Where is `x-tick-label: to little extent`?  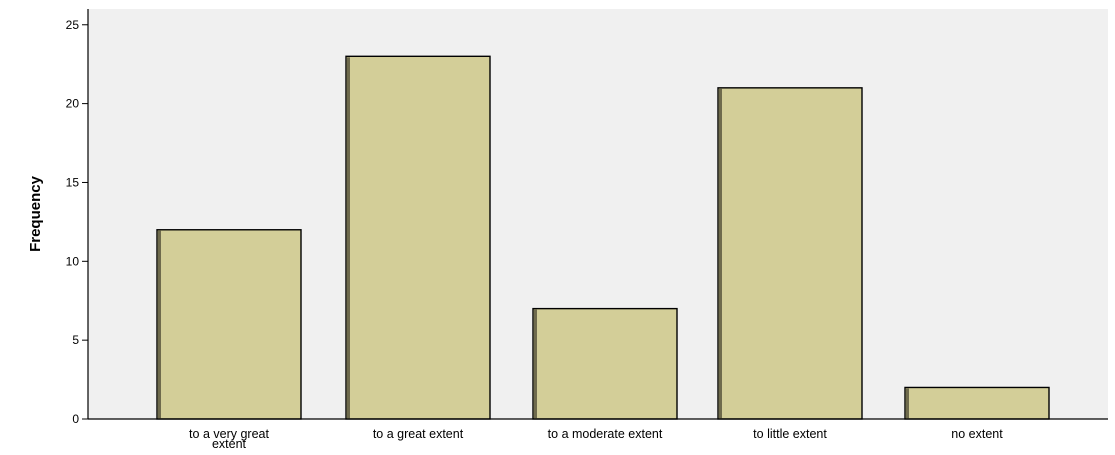 x-tick-label: to little extent is located at coordinates (790, 434).